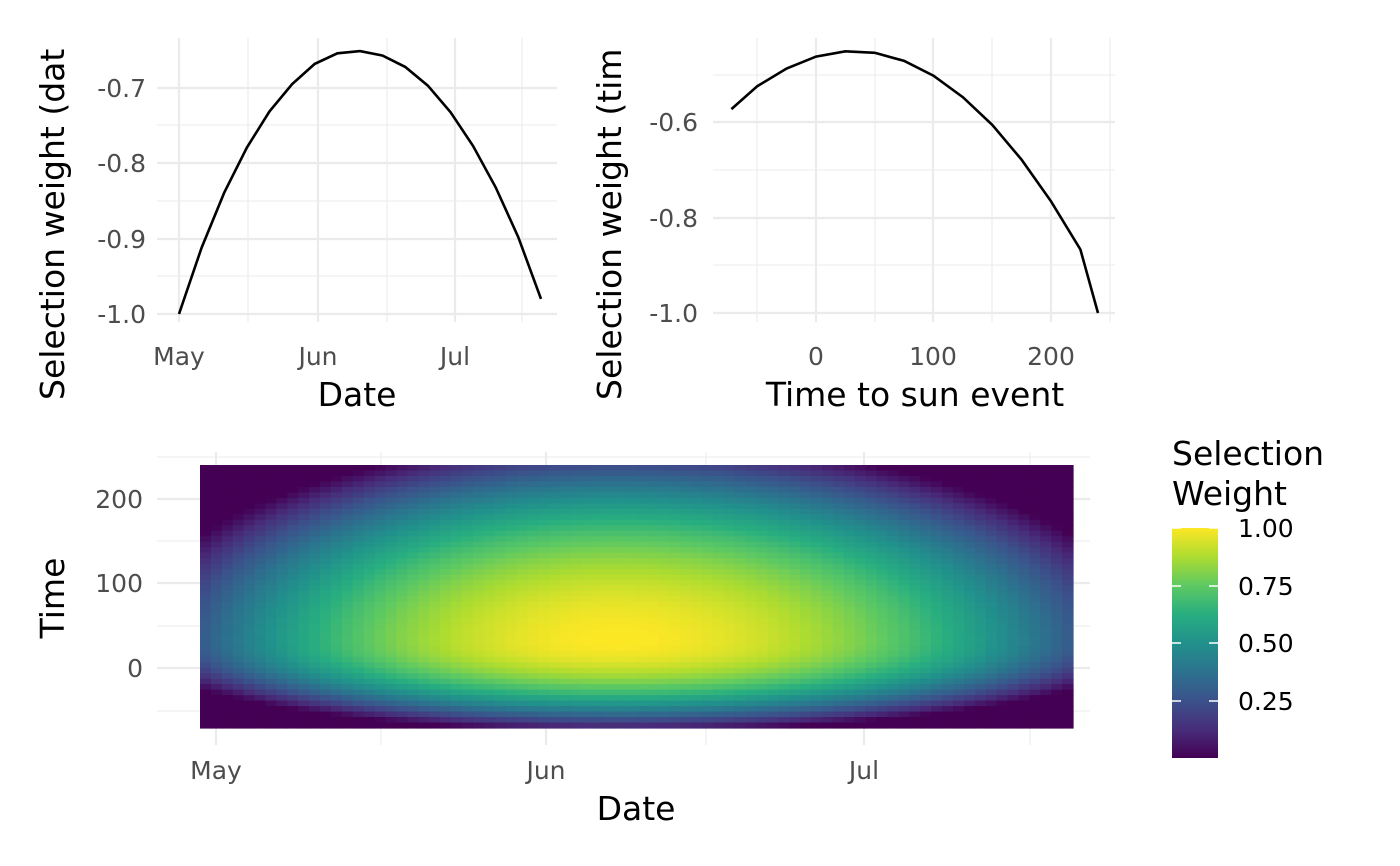 Image resolution: width=1400 pixels, height=866 pixels. I want to click on date-selection-curve, so click(360, 182).